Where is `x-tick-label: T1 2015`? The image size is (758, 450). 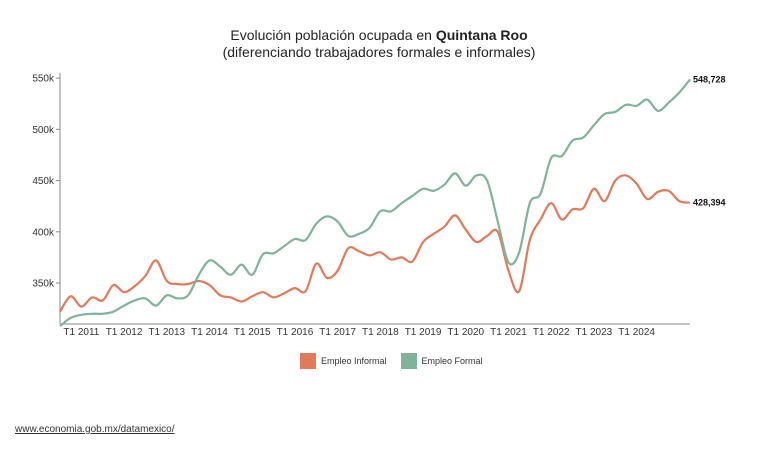 x-tick-label: T1 2015 is located at coordinates (252, 332).